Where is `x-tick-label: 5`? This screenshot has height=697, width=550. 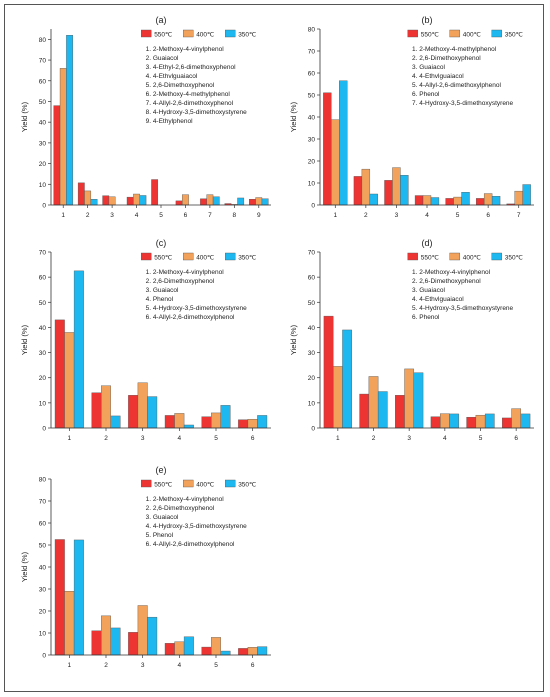 x-tick-label: 5 is located at coordinates (458, 215).